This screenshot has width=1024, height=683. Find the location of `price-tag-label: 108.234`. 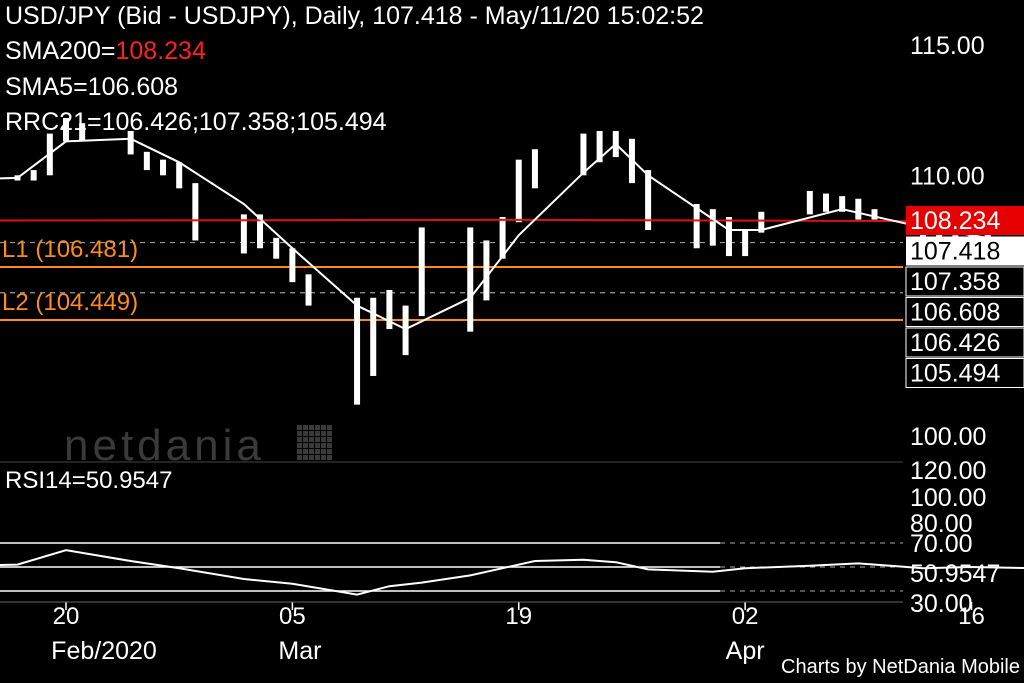

price-tag-label: 108.234 is located at coordinates (955, 221).